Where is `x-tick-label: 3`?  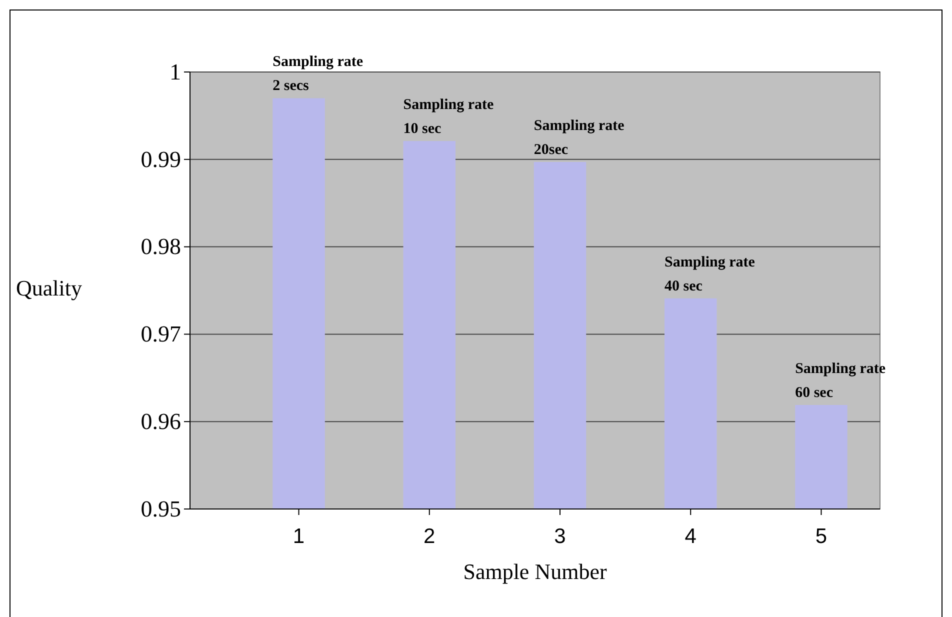 x-tick-label: 3 is located at coordinates (560, 536).